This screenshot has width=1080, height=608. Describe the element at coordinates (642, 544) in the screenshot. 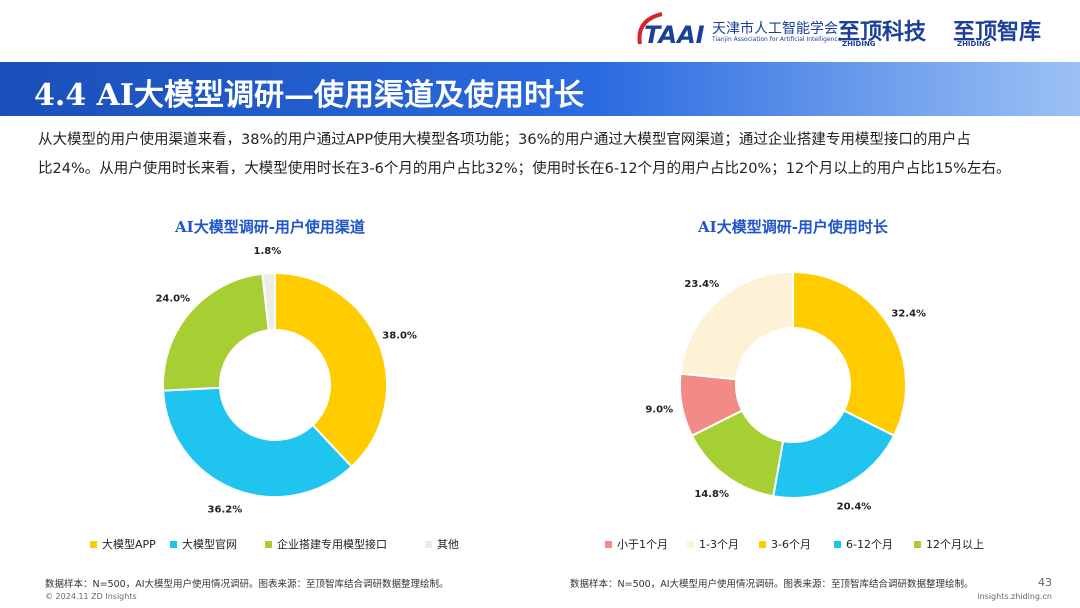

I see `legend-label: 小于1个月` at that location.